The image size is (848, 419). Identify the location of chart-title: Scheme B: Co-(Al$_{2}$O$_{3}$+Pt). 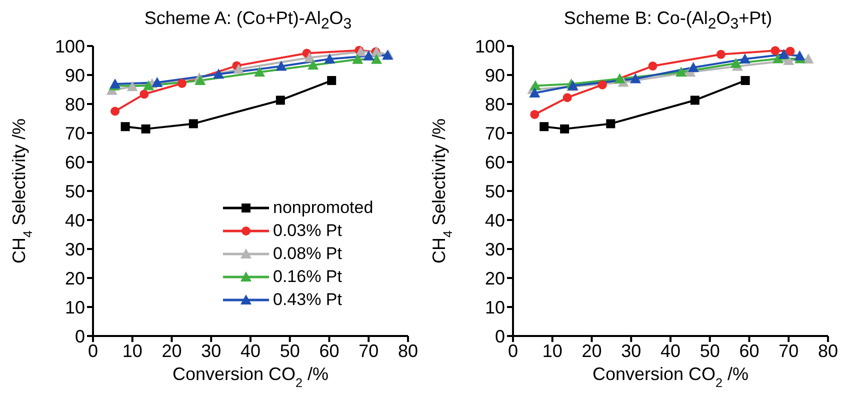
(668, 21).